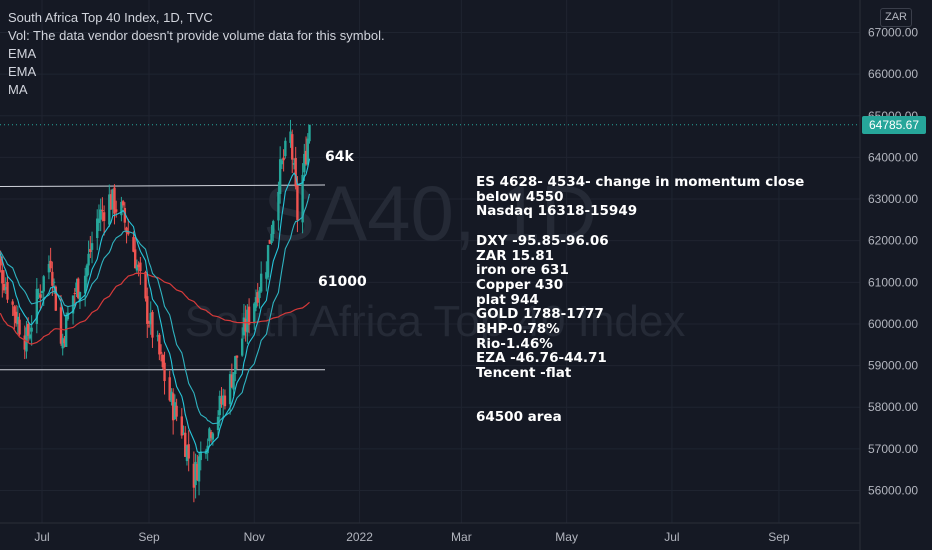 The height and width of the screenshot is (550, 932). Describe the element at coordinates (519, 417) in the screenshot. I see `note-line: 64500 area` at that location.